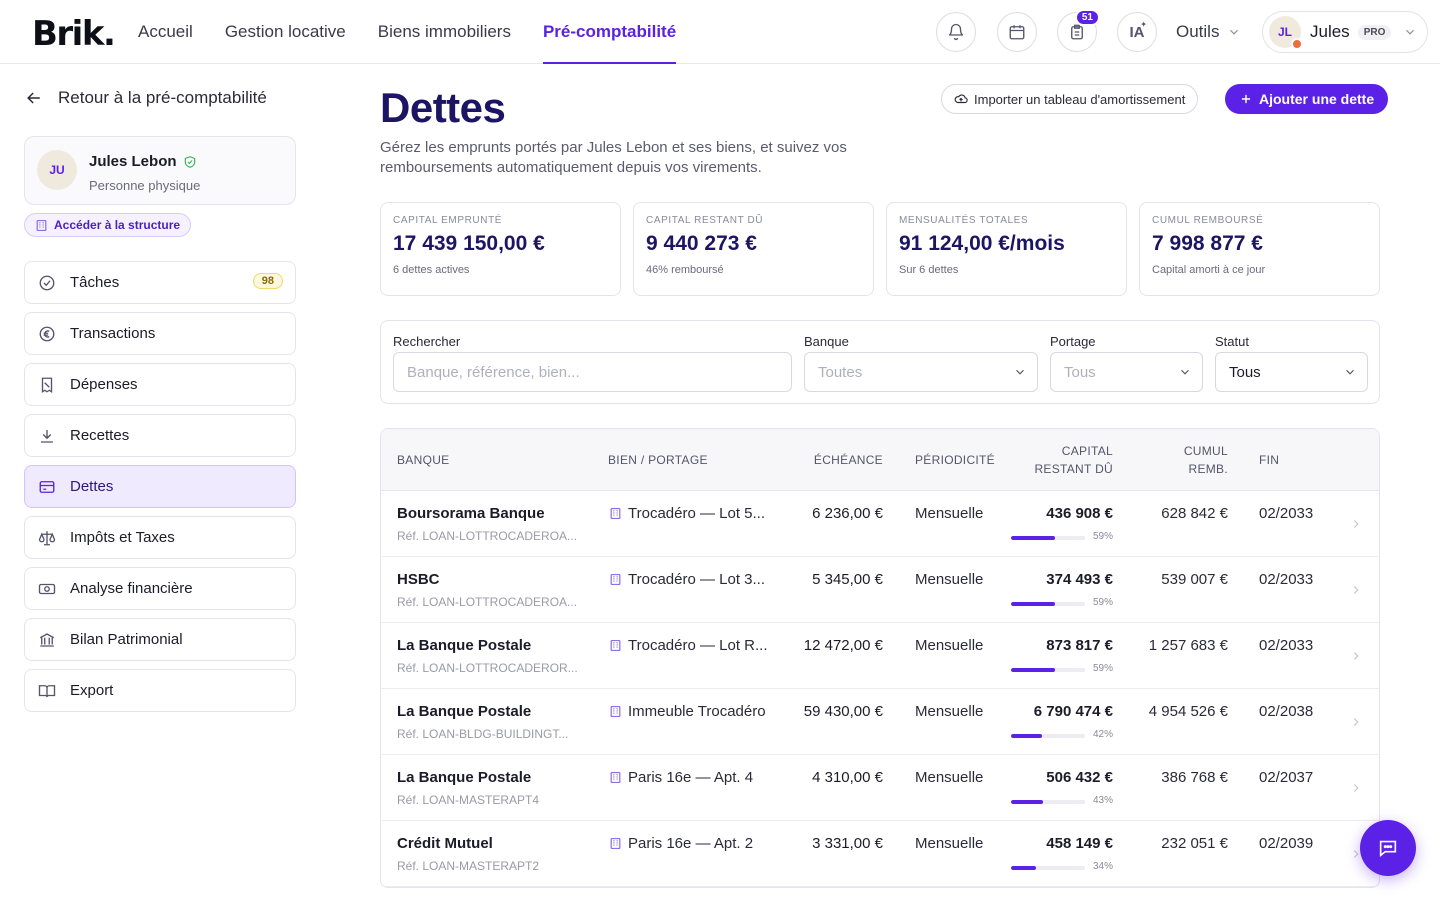  Describe the element at coordinates (847, 579) in the screenshot. I see `cell-echeance: 5 345,00 €` at that location.